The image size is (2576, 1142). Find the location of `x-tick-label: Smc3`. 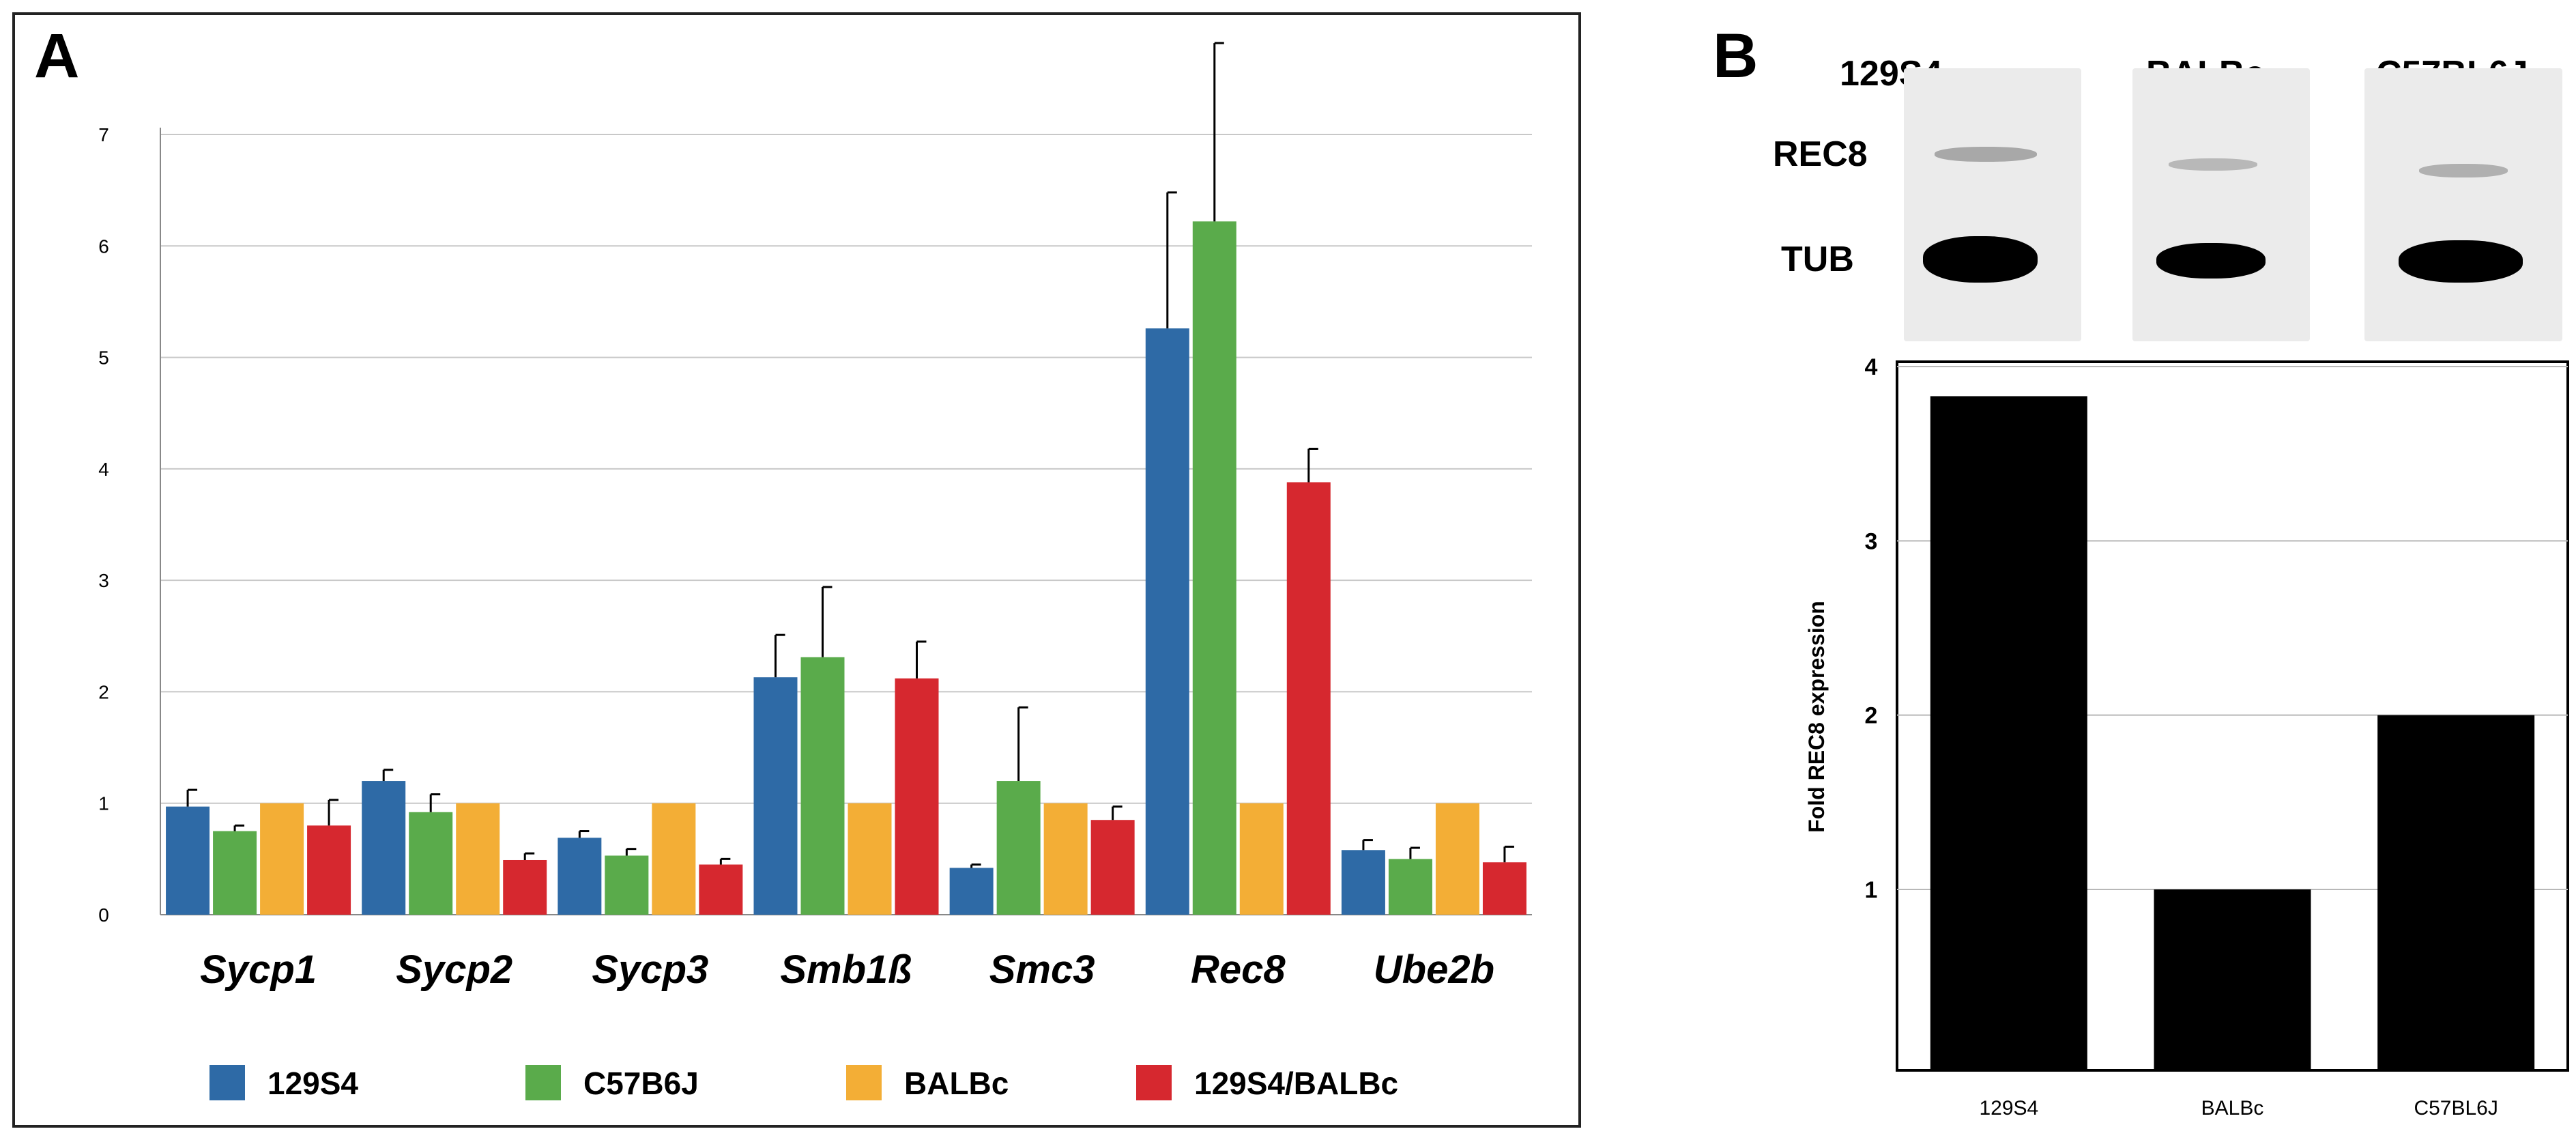

x-tick-label: Smc3 is located at coordinates (1042, 969).